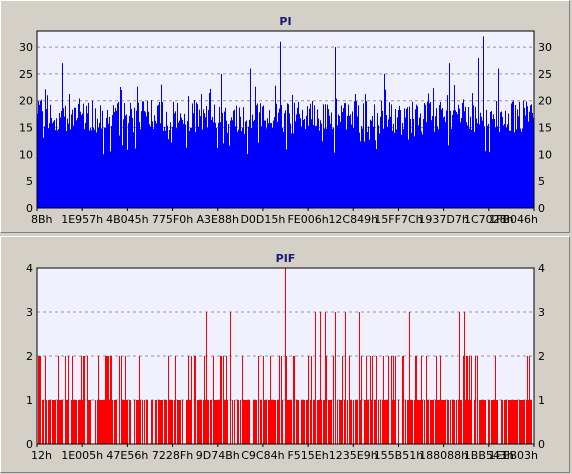 The height and width of the screenshot is (474, 572). What do you see at coordinates (545, 128) in the screenshot?
I see `y-tick-label-right: 15` at bounding box center [545, 128].